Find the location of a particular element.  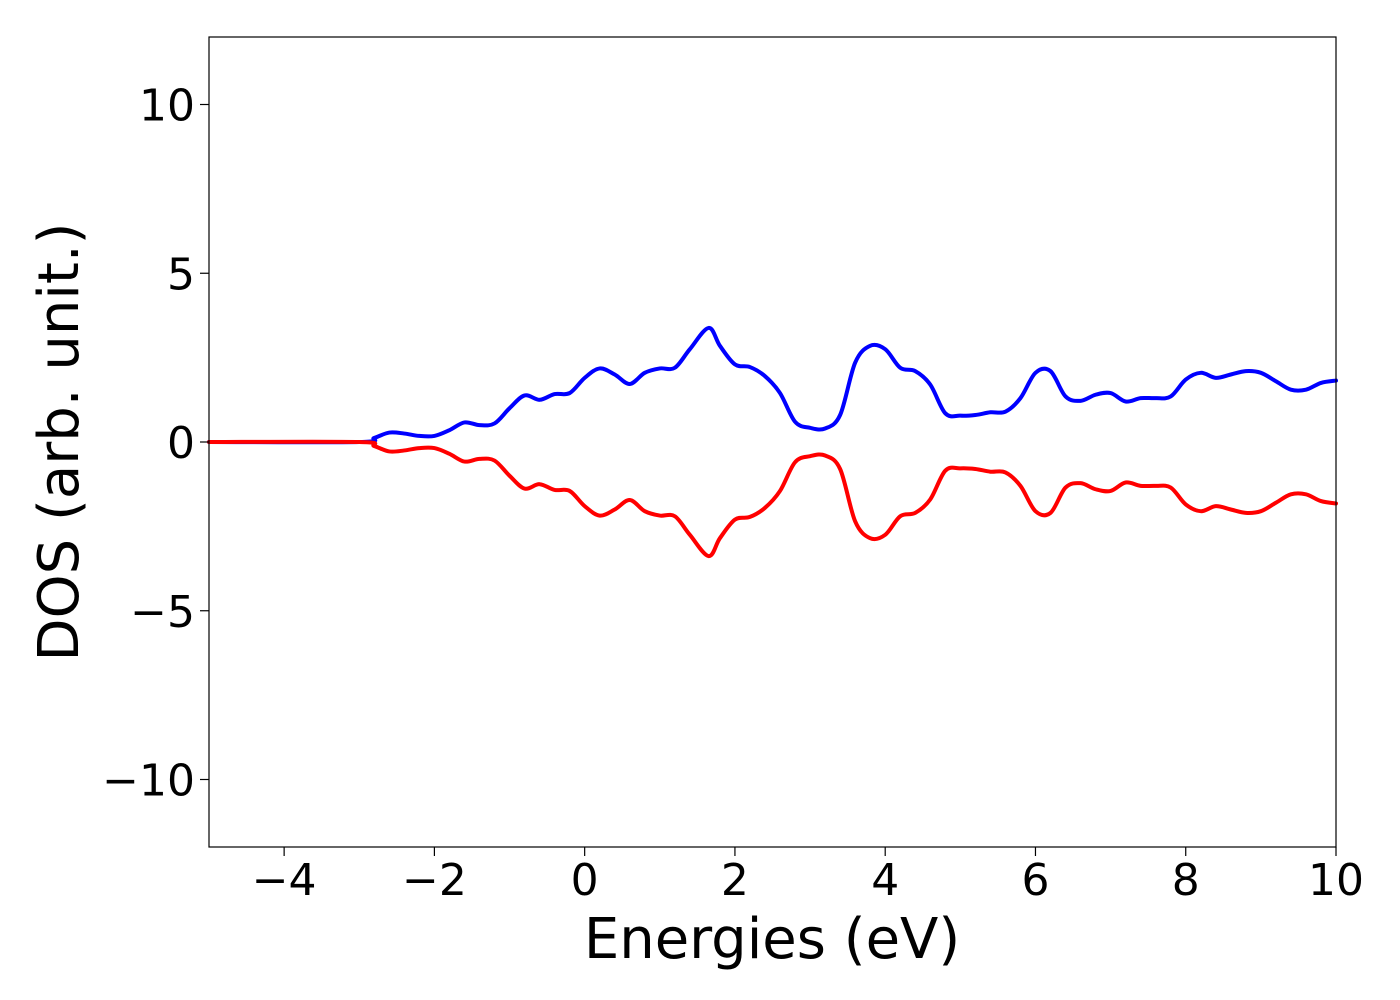

x-tick-label: −2 is located at coordinates (434, 880).